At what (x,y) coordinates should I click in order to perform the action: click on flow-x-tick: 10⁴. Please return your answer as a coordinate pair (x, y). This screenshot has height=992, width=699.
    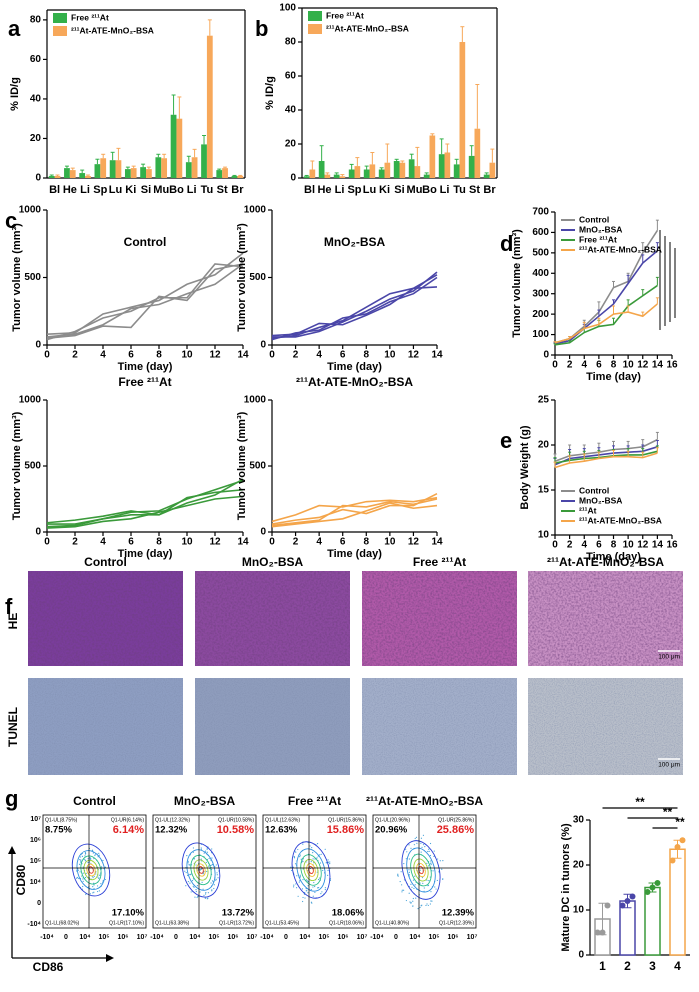
    Looking at the image, I should click on (85, 937).